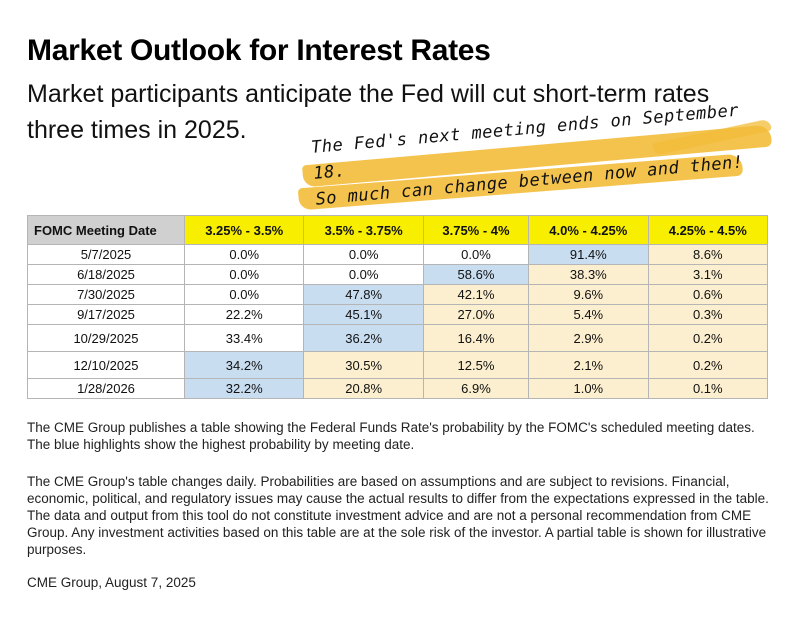 The image size is (800, 621). I want to click on column-header: 3.5% - 3.75%, so click(363, 230).